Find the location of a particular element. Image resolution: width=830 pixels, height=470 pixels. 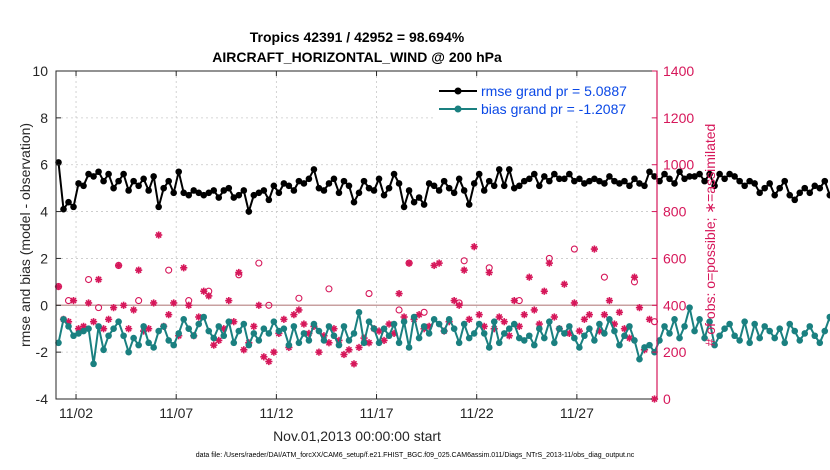

rmse-series is located at coordinates (442, 187).